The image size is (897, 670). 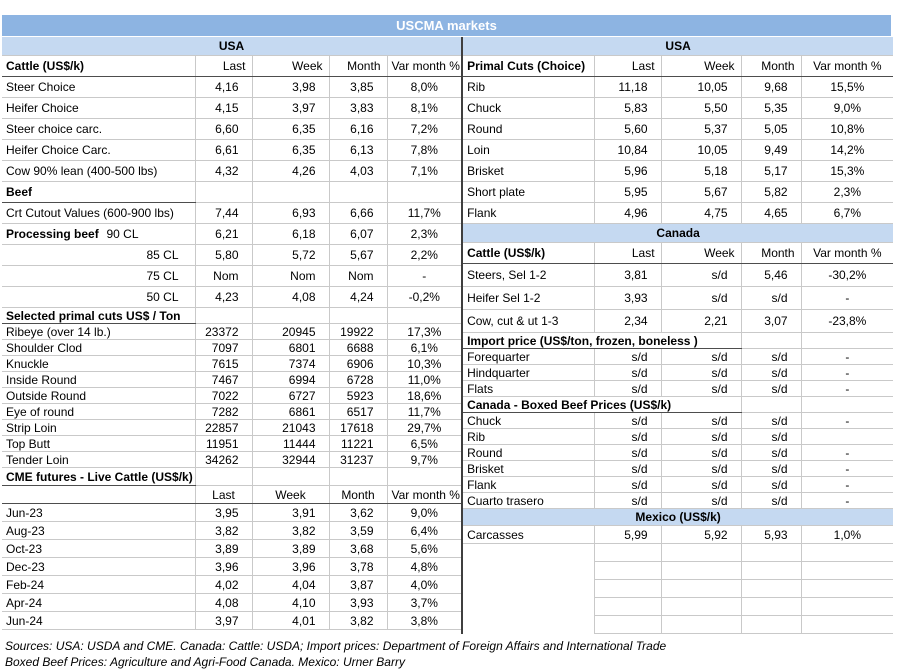 I want to click on month-cell: 3,85, so click(x=358, y=87).